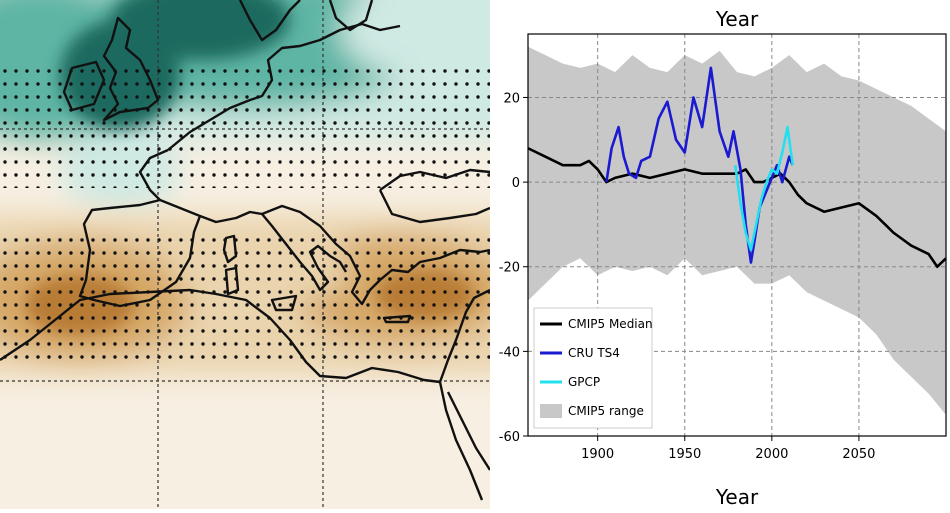 The image size is (950, 513). I want to click on x-axis-label: Year, so click(737, 497).